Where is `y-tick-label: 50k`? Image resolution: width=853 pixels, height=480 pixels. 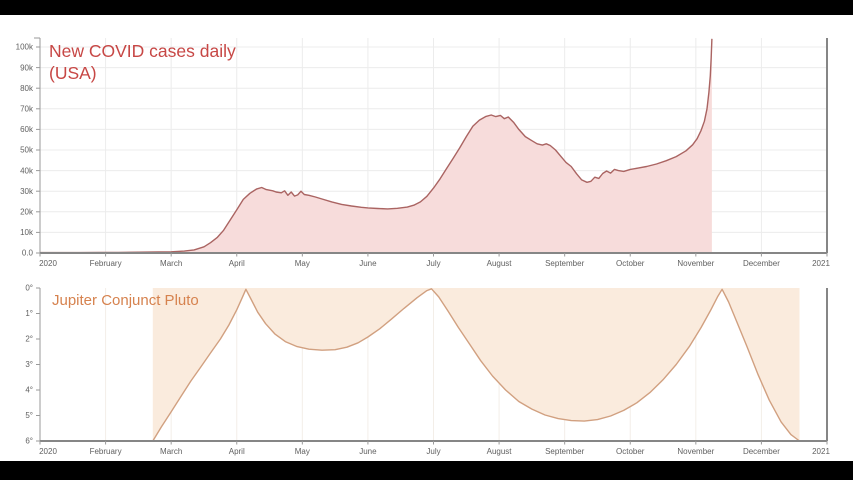 y-tick-label: 50k is located at coordinates (27, 150).